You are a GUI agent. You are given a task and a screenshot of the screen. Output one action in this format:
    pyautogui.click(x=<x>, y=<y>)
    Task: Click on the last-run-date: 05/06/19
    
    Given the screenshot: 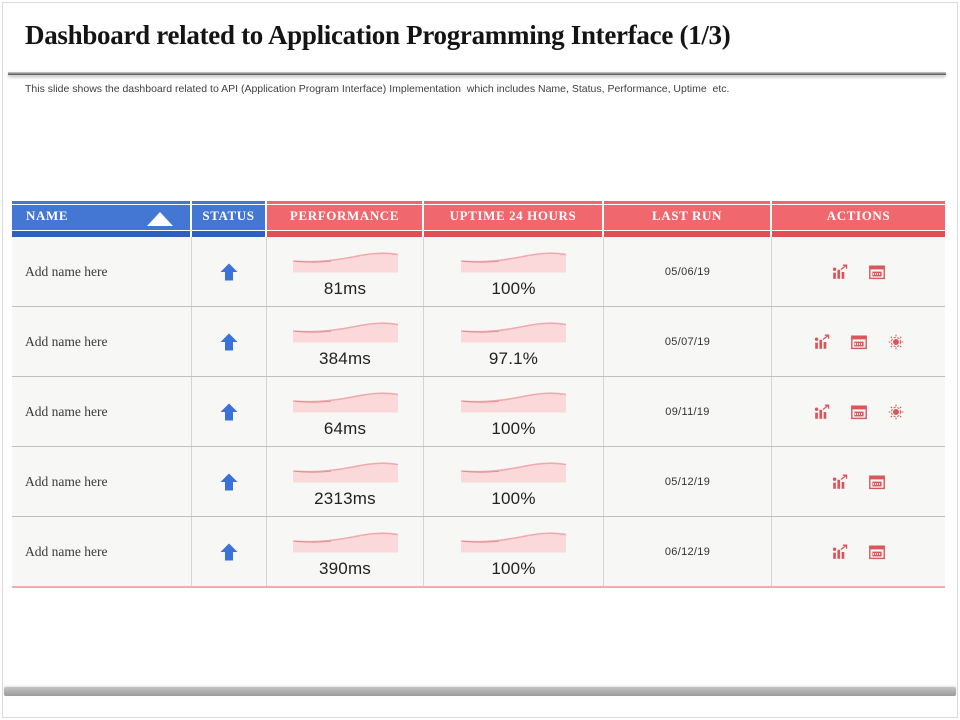 What is the action you would take?
    pyautogui.click(x=687, y=271)
    